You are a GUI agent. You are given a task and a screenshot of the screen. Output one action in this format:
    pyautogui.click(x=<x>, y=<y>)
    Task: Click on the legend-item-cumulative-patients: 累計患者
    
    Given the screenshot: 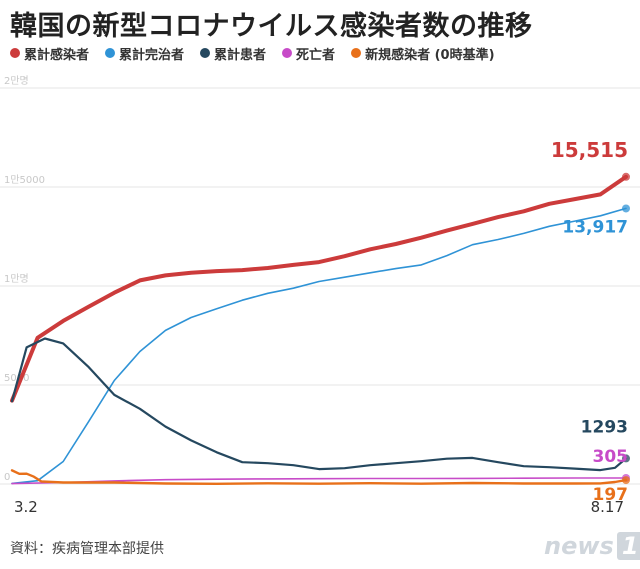 What is the action you would take?
    pyautogui.click(x=233, y=53)
    